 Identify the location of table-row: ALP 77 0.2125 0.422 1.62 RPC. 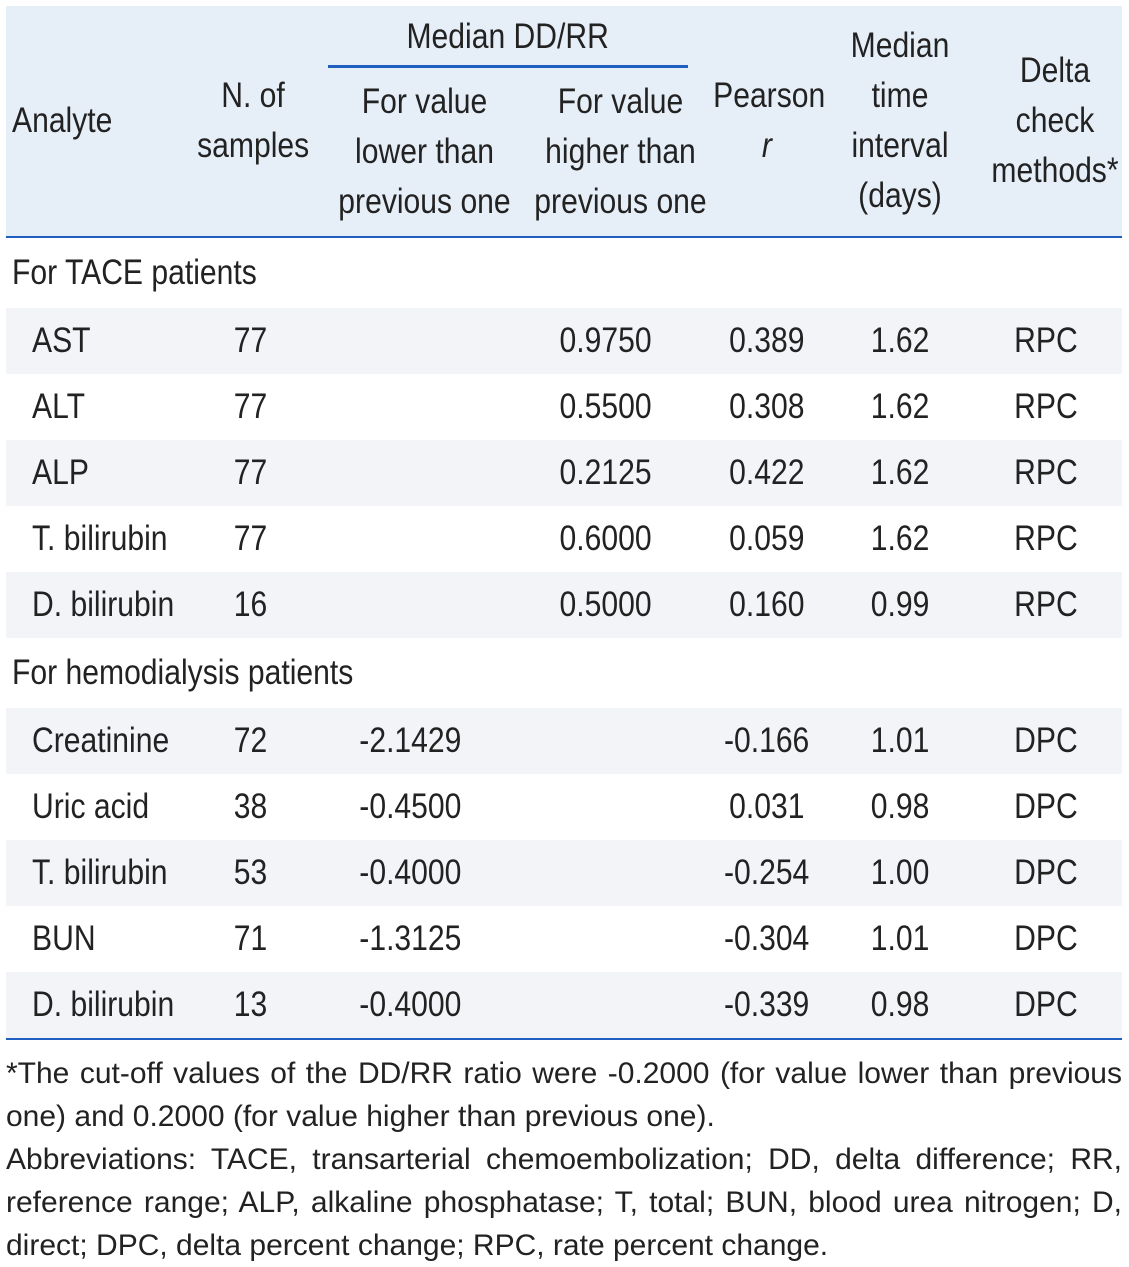
(564, 473).